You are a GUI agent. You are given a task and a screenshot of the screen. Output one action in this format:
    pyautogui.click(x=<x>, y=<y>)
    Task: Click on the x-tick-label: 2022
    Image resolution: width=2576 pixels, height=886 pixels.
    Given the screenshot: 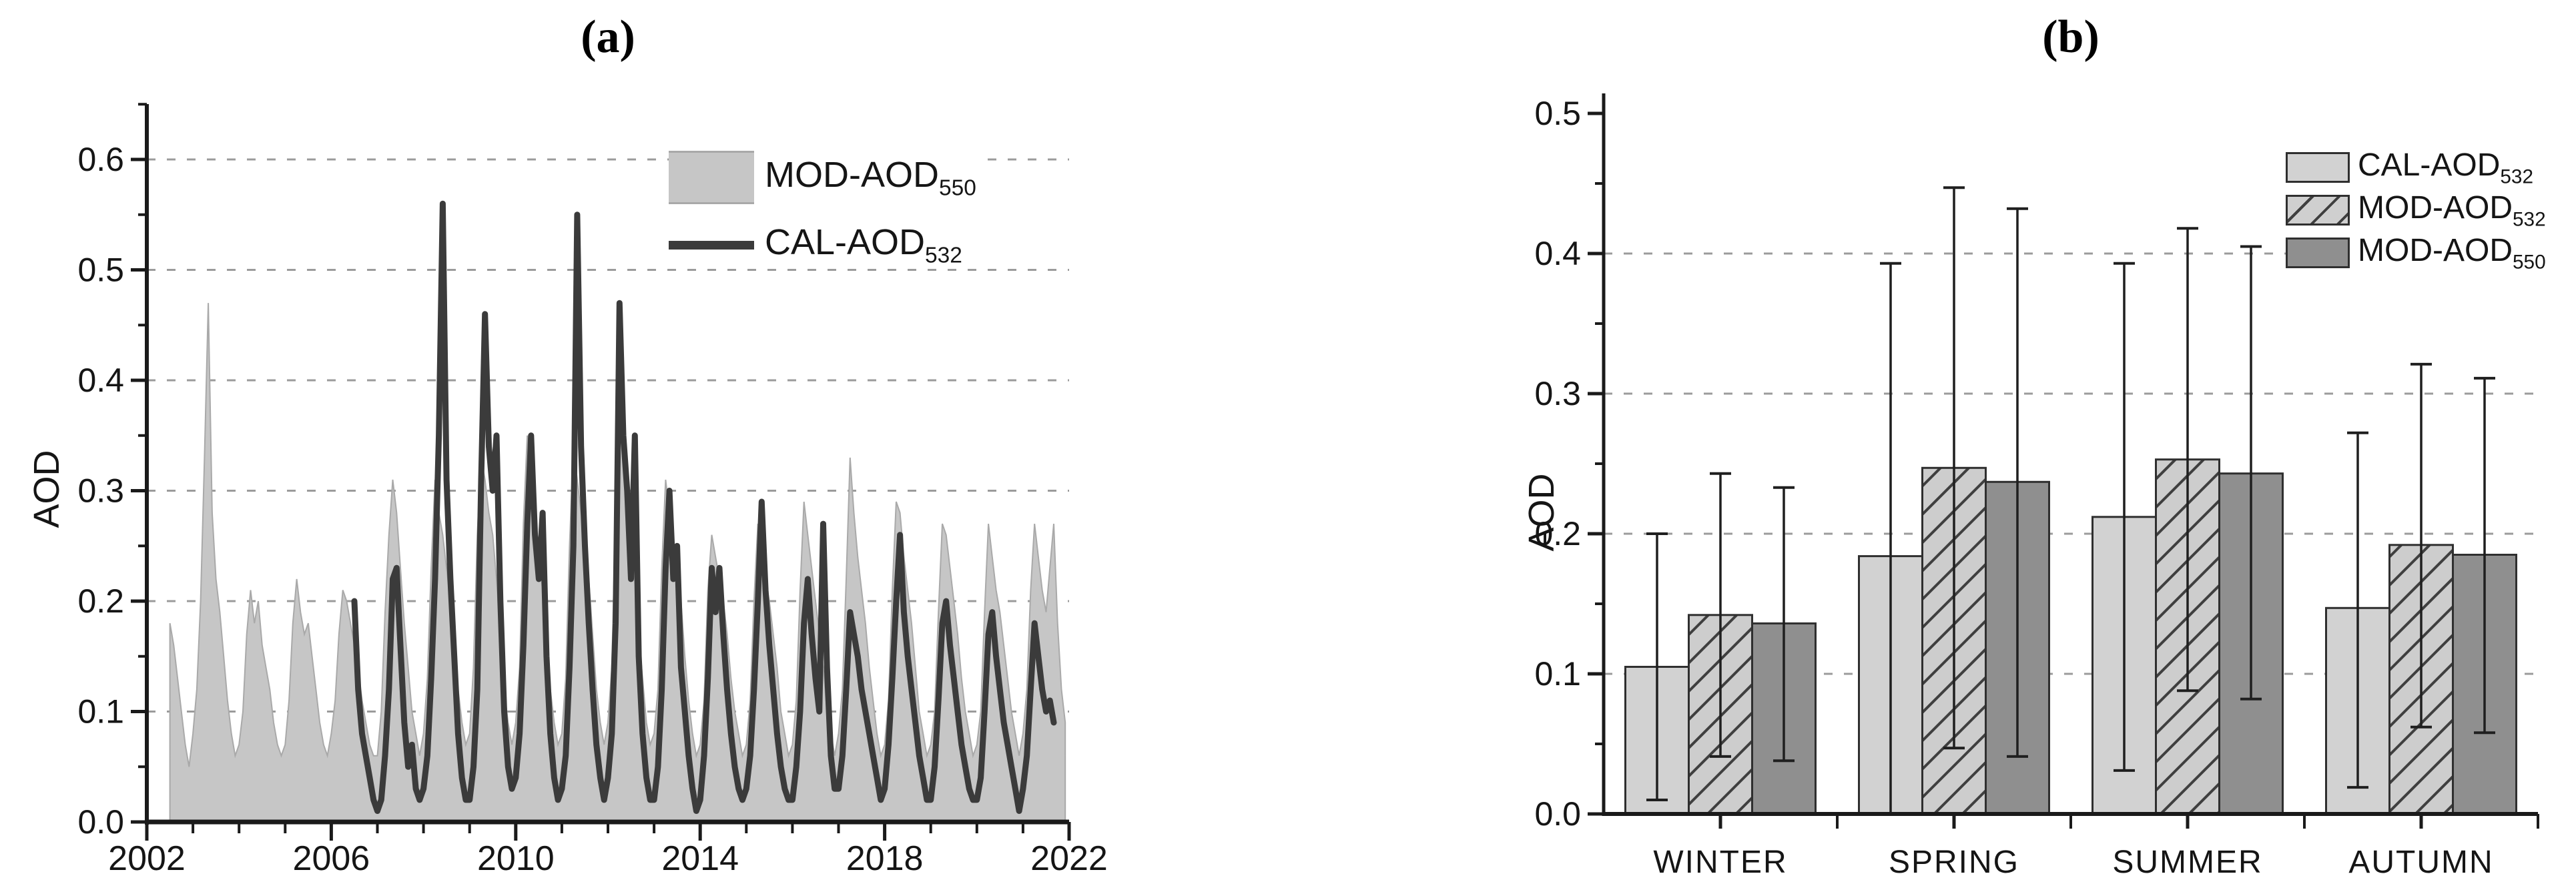 What is the action you would take?
    pyautogui.click(x=1069, y=858)
    